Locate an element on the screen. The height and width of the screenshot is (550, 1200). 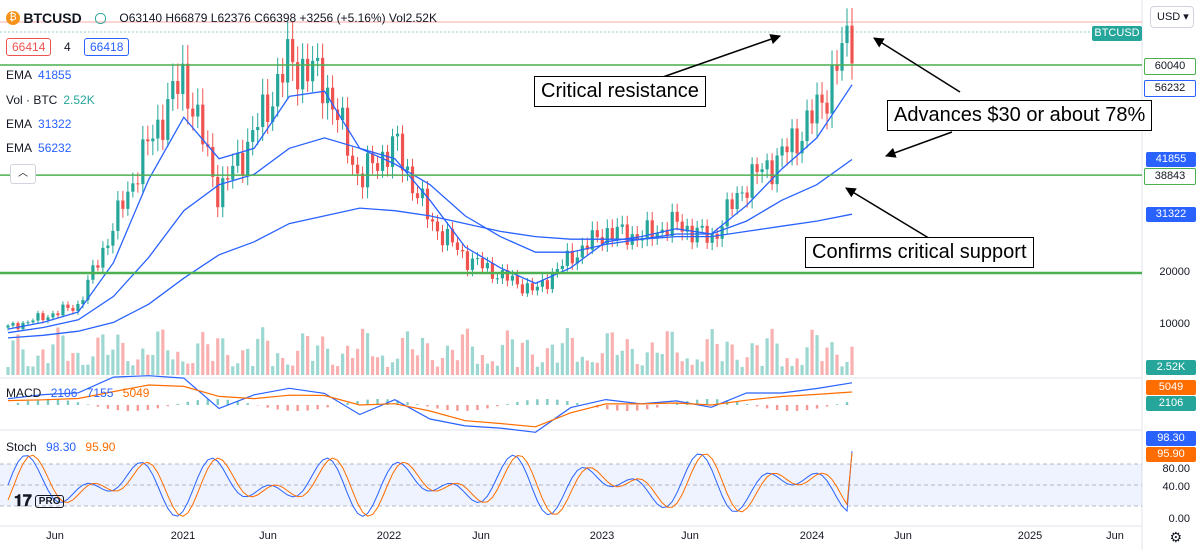
currency-select: USD ▾ is located at coordinates (1172, 17).